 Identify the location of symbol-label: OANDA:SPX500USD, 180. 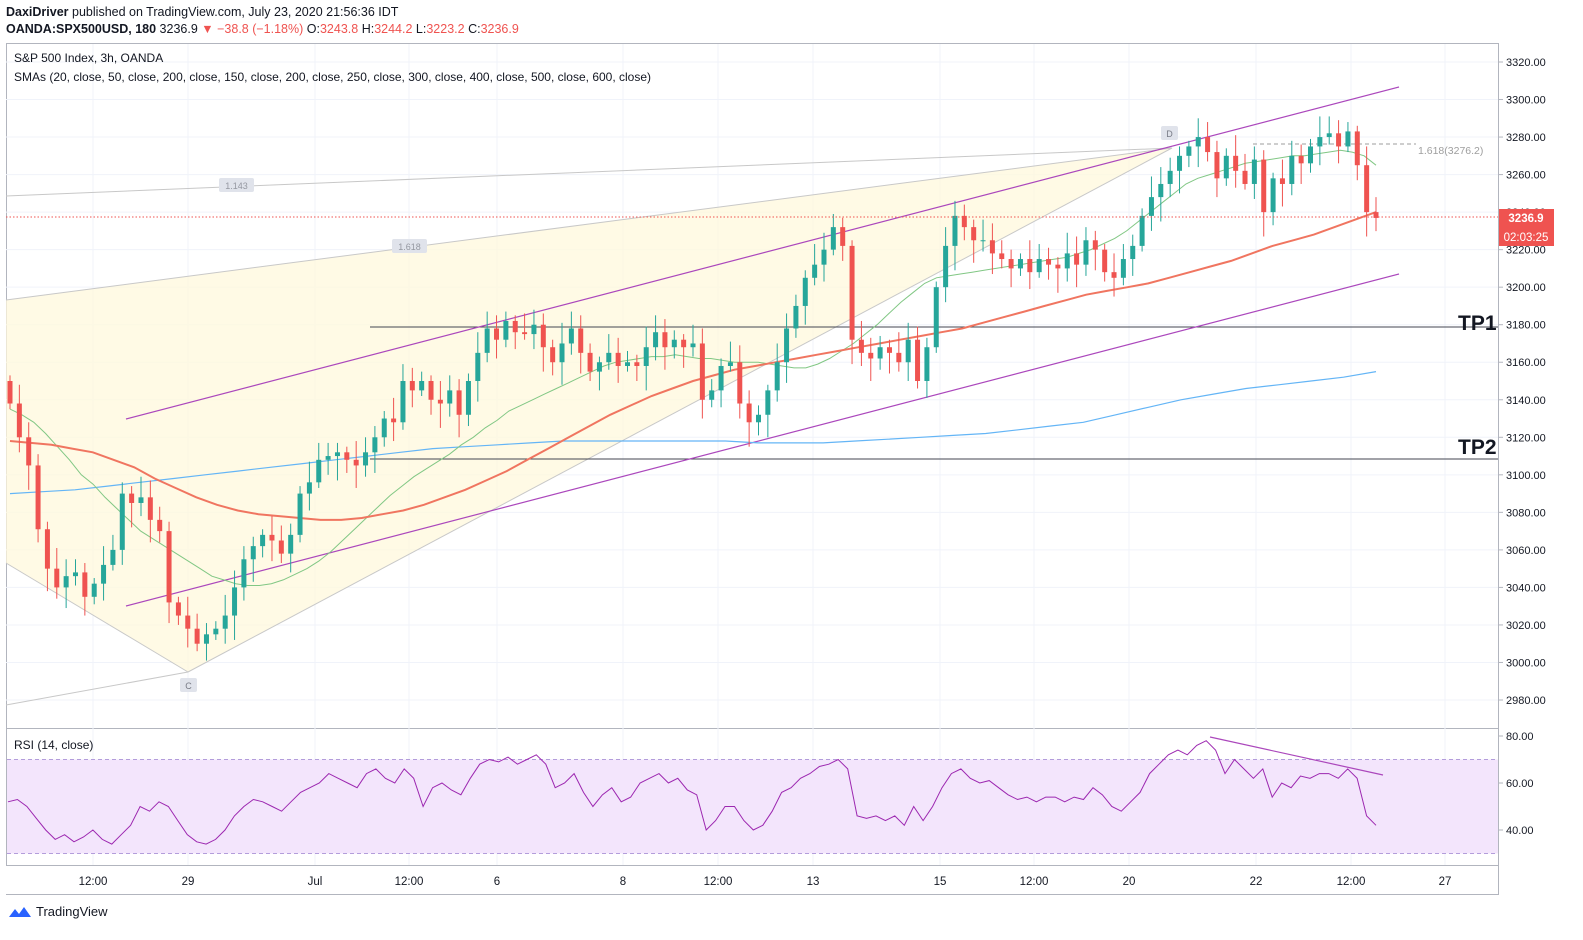
(81, 29).